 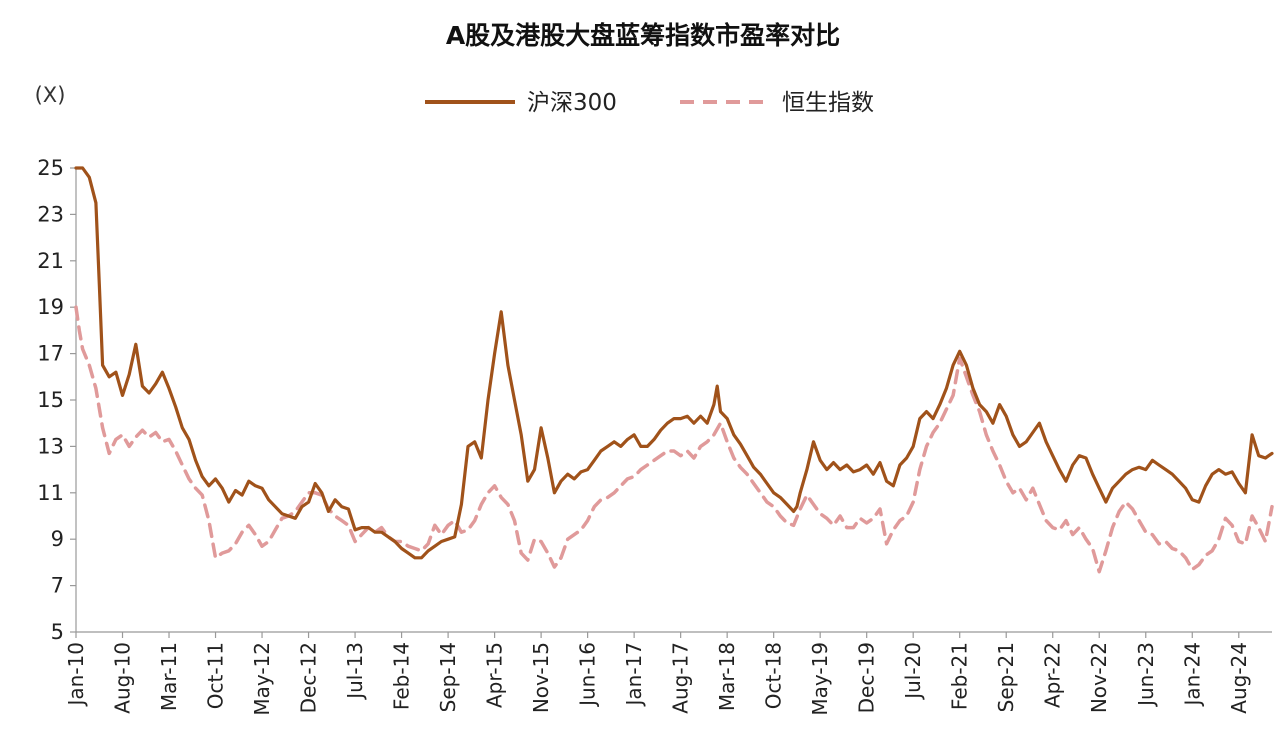 What do you see at coordinates (588, 675) in the screenshot?
I see `x-tick-label: Jun-16` at bounding box center [588, 675].